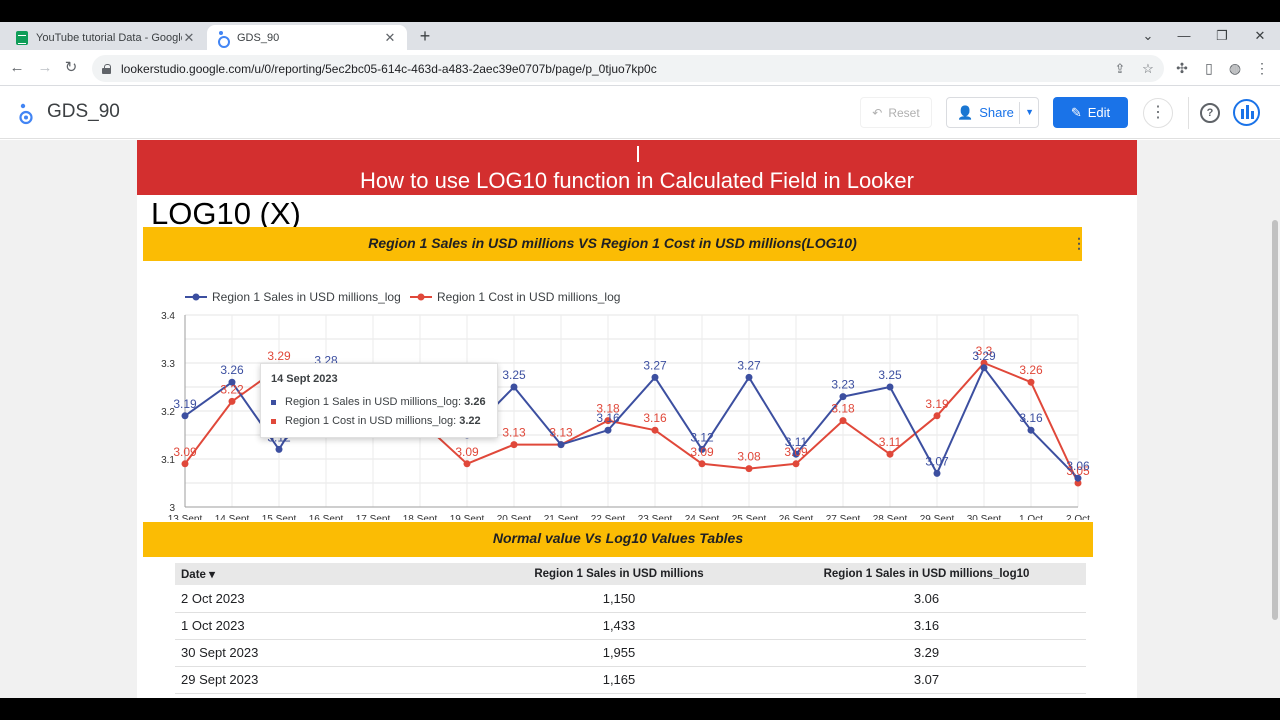  Describe the element at coordinates (984, 517) in the screenshot. I see `x-tick-label: 30 Sept` at that location.